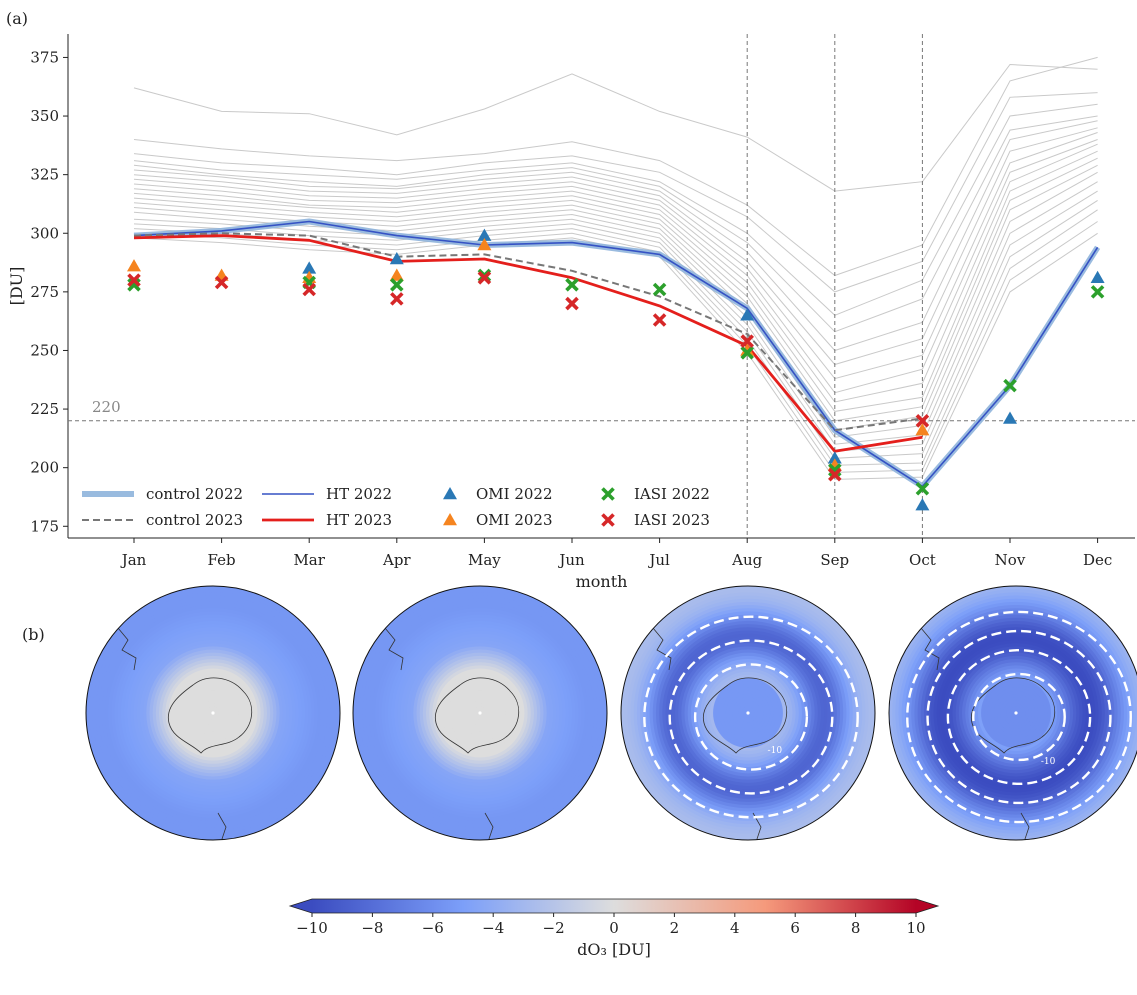 This screenshot has width=1137, height=995. I want to click on x-tick-label: Jan, so click(133, 560).